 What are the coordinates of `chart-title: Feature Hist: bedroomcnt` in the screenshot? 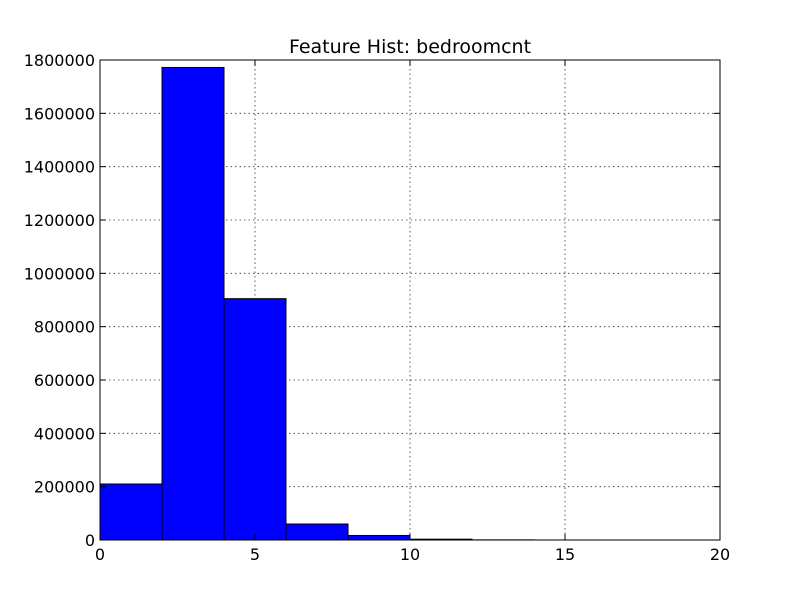 It's located at (410, 47).